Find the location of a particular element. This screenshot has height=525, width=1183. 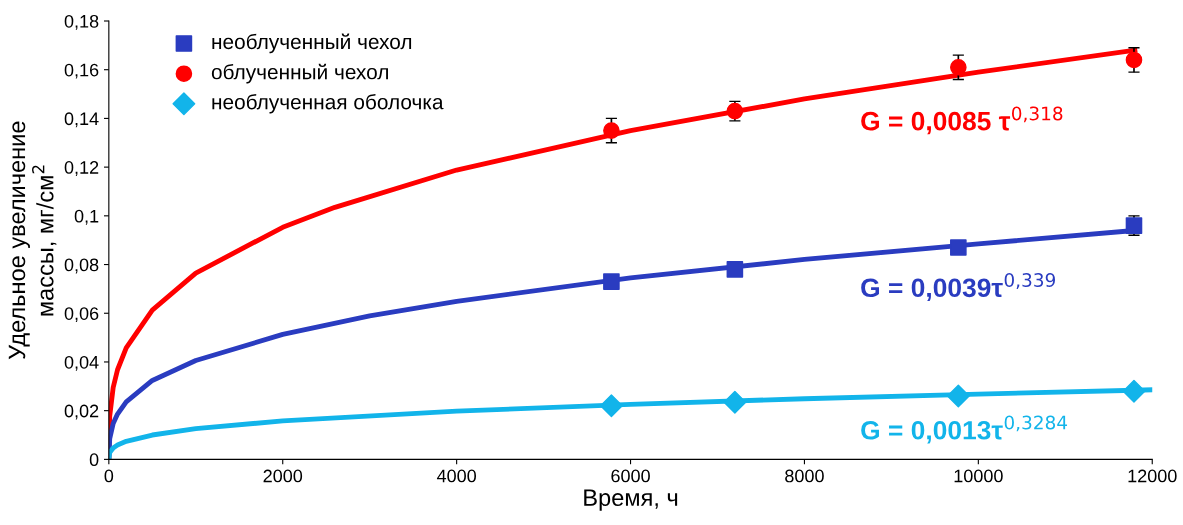

x-axis-title: Время, ч is located at coordinates (631, 500).